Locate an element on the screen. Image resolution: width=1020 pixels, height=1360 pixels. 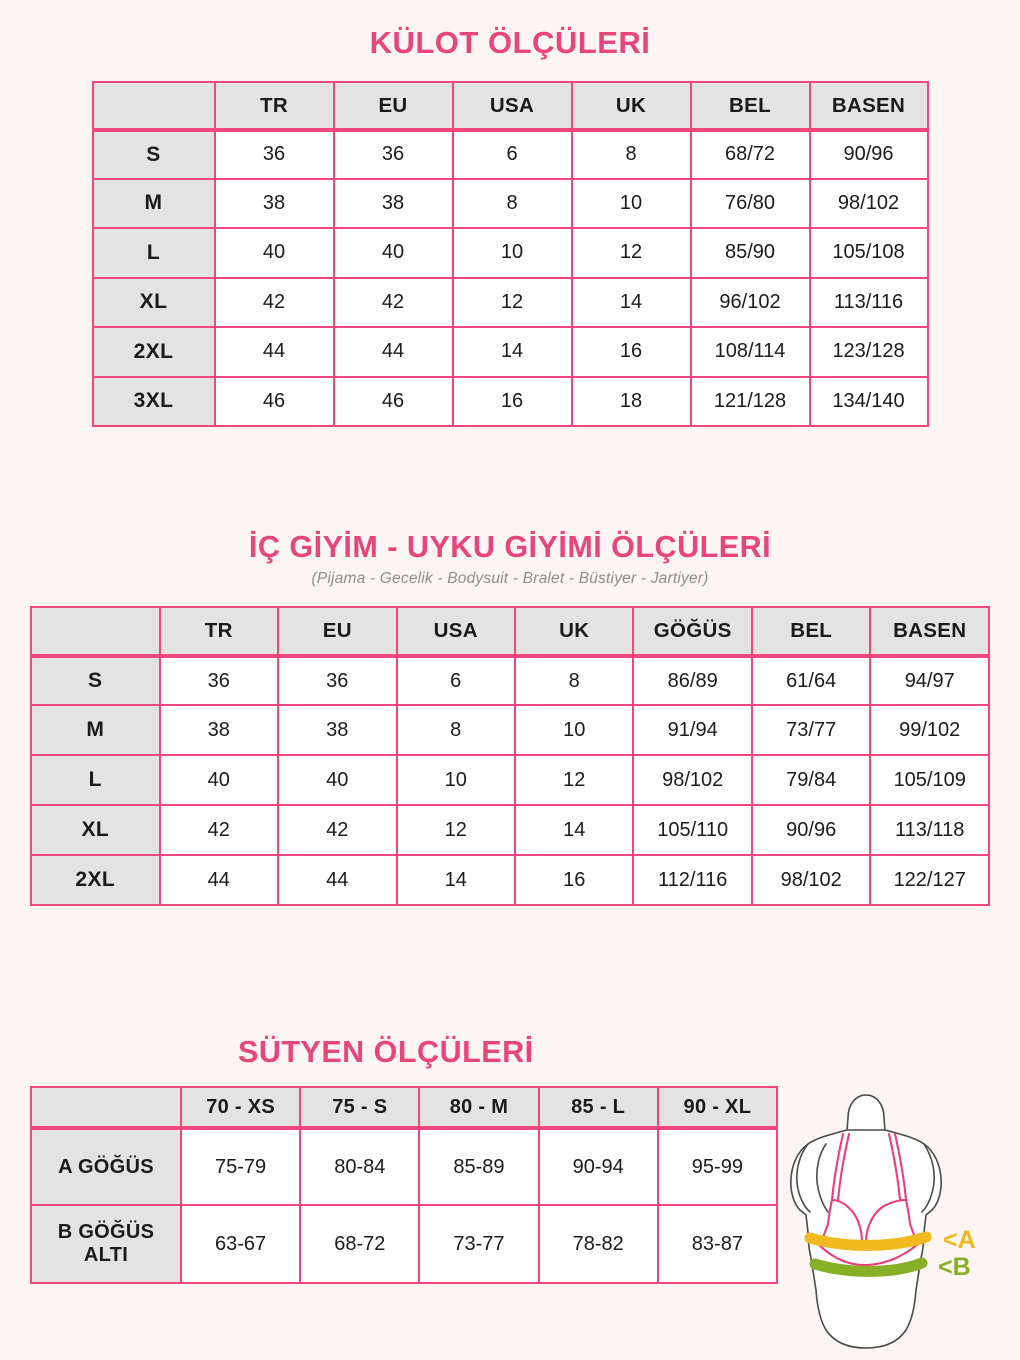
bra-cell: 90-94 is located at coordinates (599, 1167).